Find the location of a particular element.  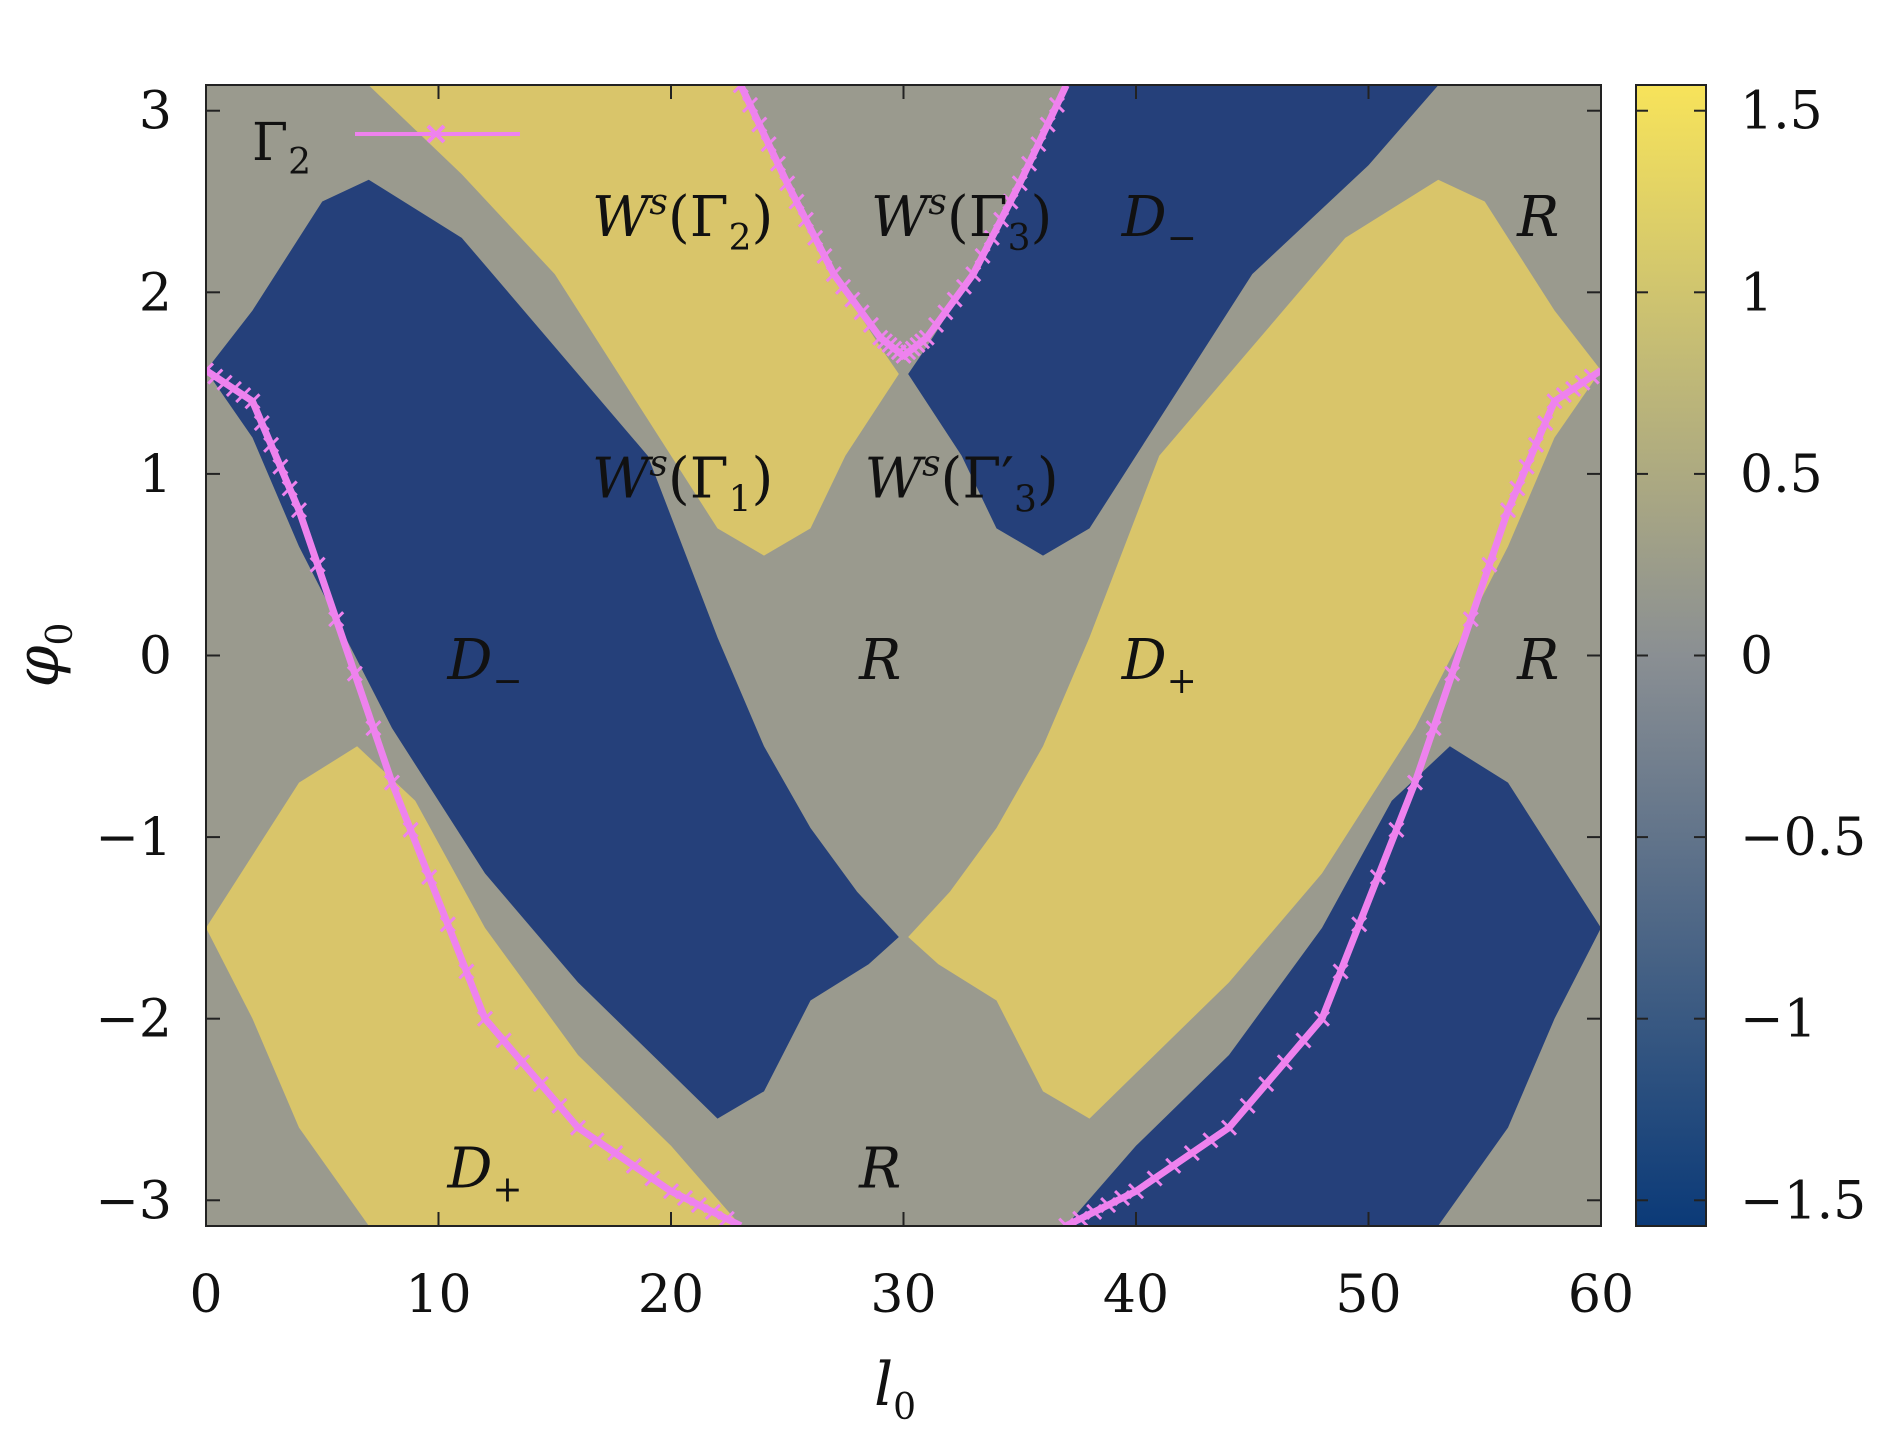

region-label: D− is located at coordinates (1159, 222).